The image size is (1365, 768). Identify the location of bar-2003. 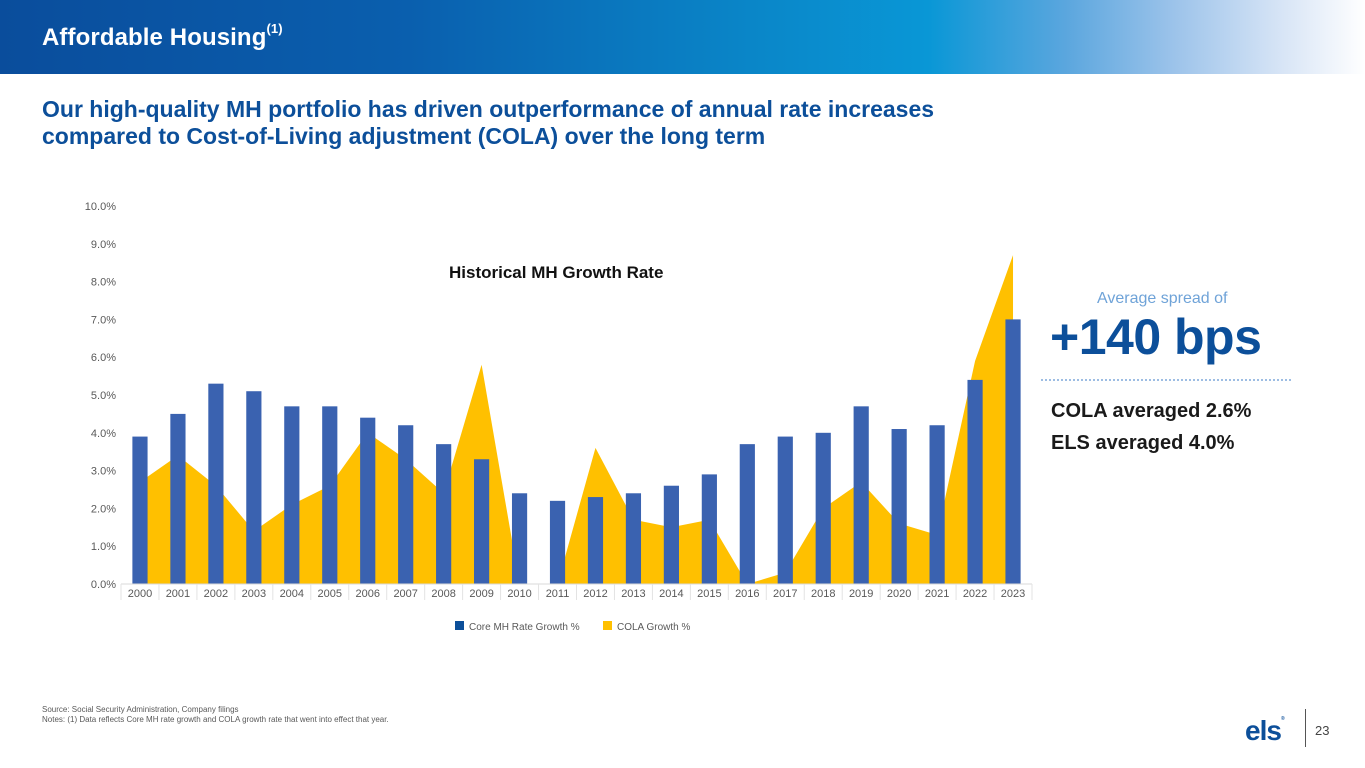
(254, 487).